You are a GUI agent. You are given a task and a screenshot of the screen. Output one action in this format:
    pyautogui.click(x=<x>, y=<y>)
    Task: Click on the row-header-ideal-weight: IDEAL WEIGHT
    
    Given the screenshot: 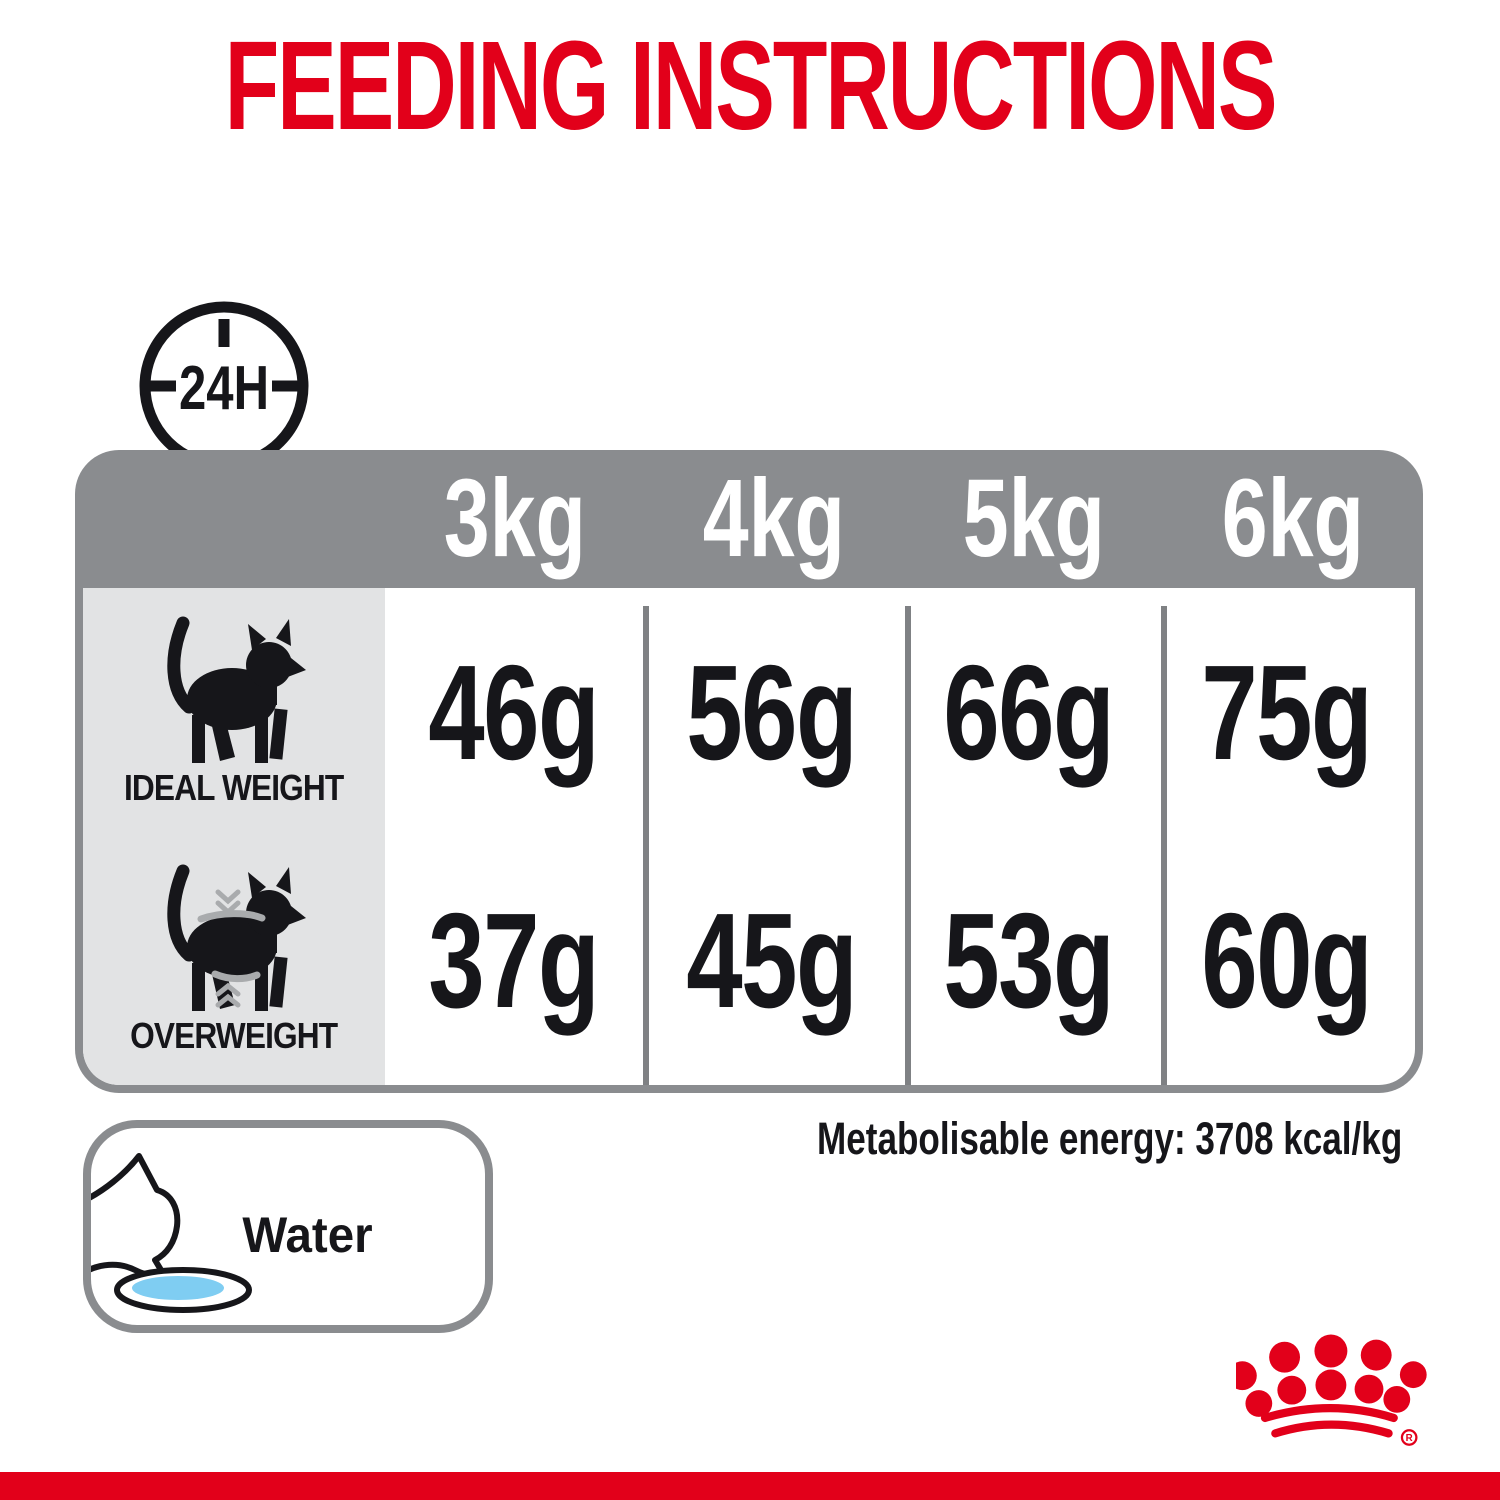 What is the action you would take?
    pyautogui.click(x=234, y=712)
    